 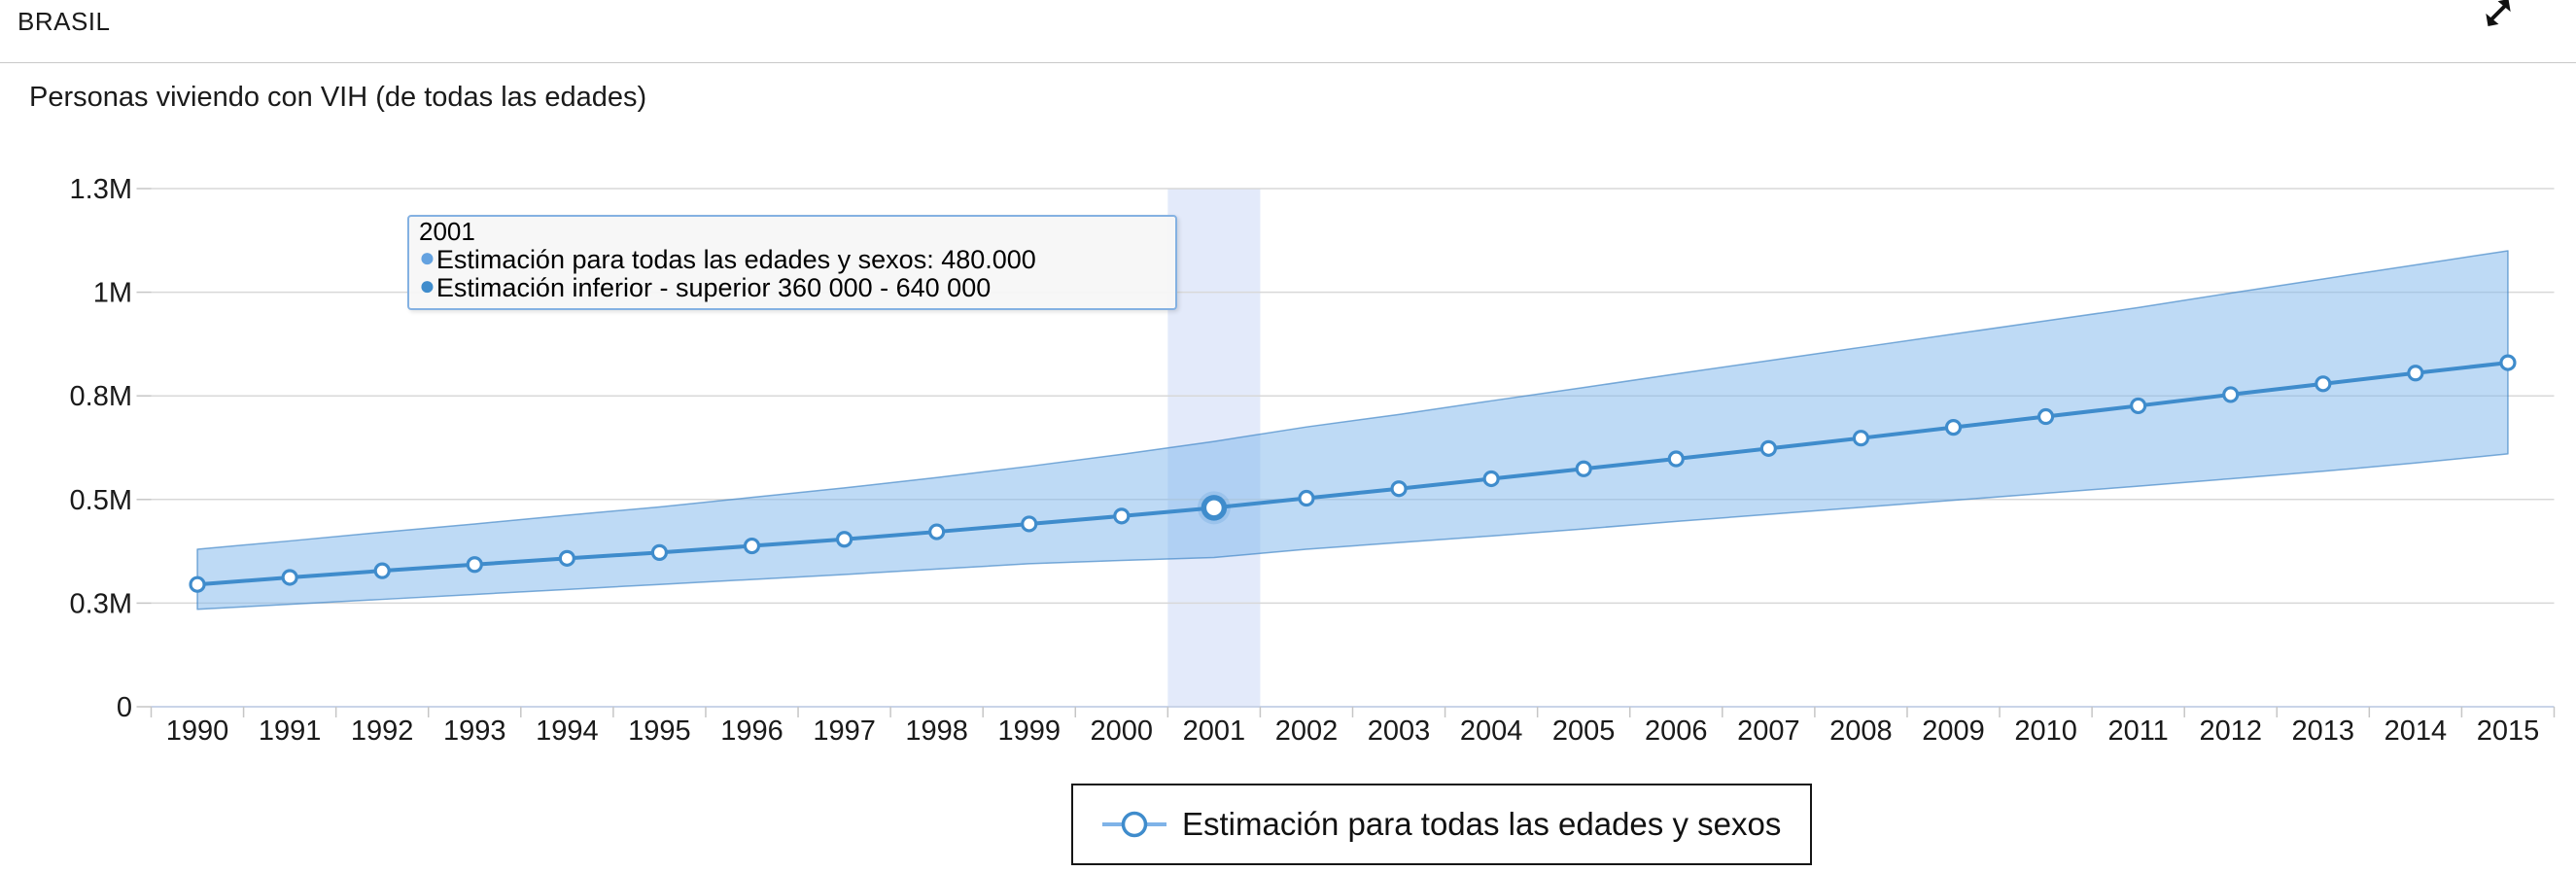 I want to click on y-axis-label: 1M, so click(x=112, y=293).